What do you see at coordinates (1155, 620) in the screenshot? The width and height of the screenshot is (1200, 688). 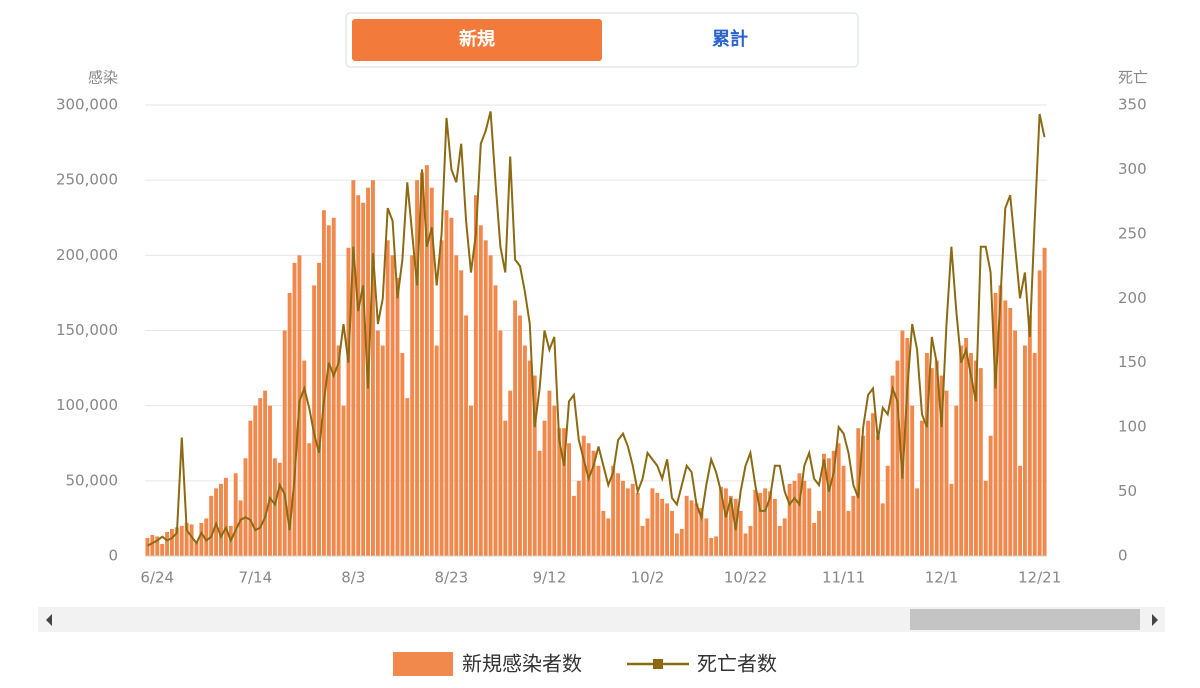 I see `scroll-right` at bounding box center [1155, 620].